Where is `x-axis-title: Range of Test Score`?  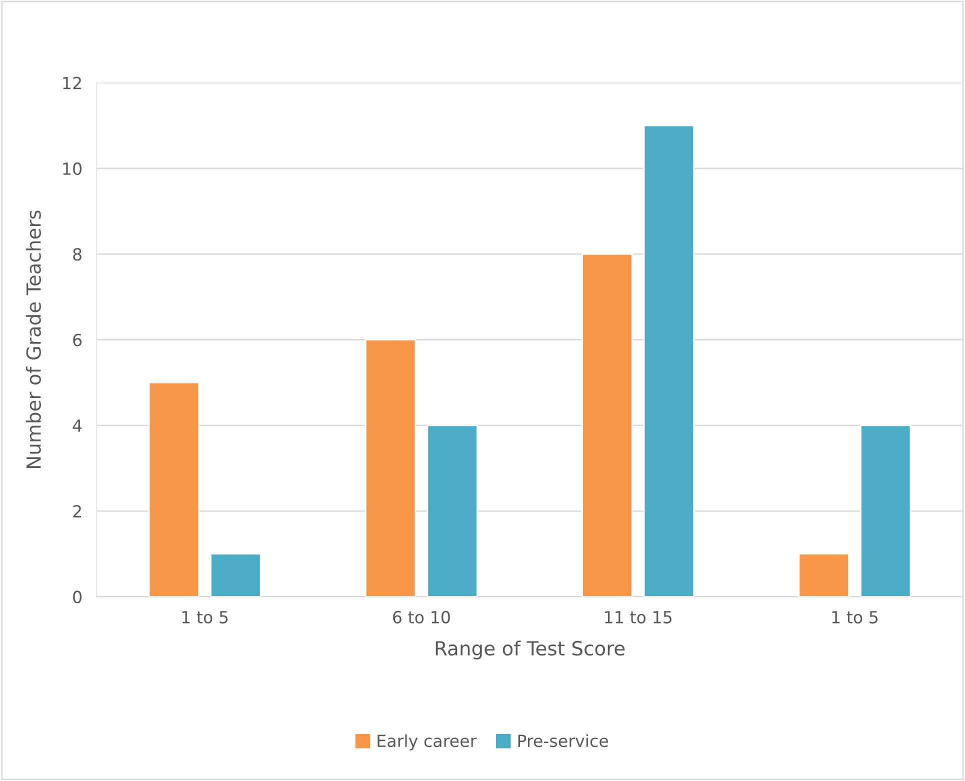
x-axis-title: Range of Test Score is located at coordinates (530, 650).